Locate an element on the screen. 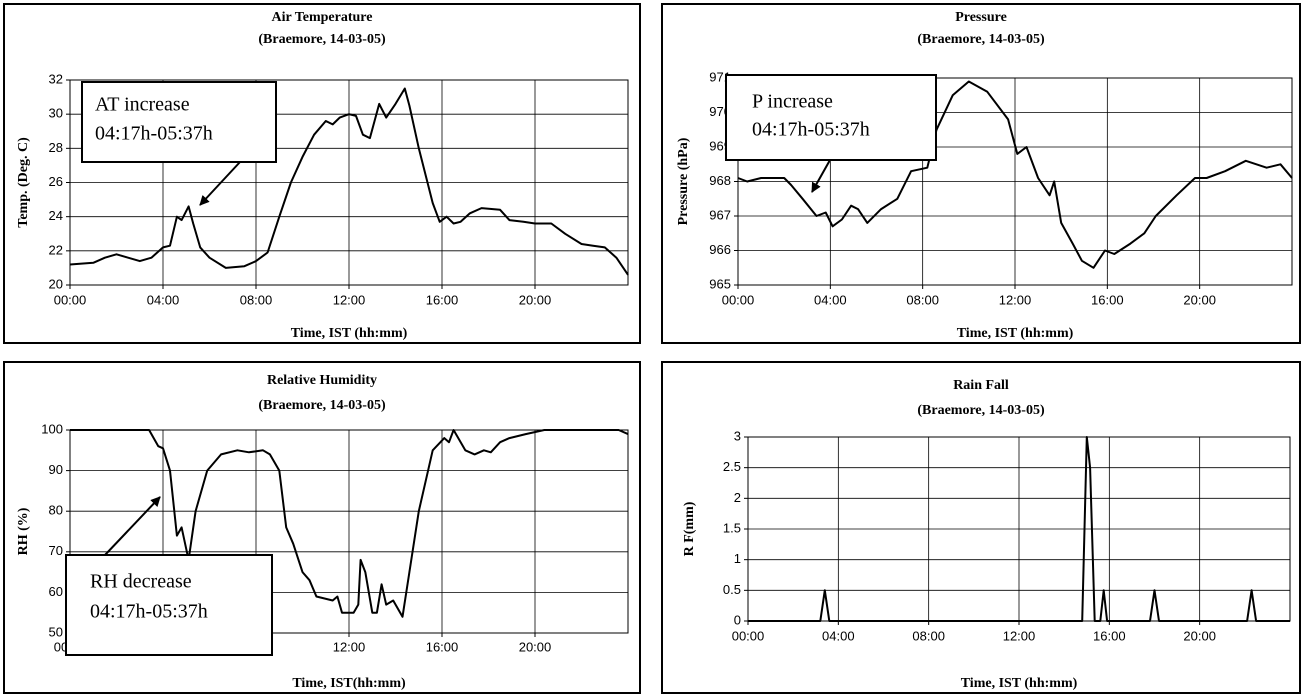 The image size is (1304, 695). y-tick-label: 22 is located at coordinates (56, 249).